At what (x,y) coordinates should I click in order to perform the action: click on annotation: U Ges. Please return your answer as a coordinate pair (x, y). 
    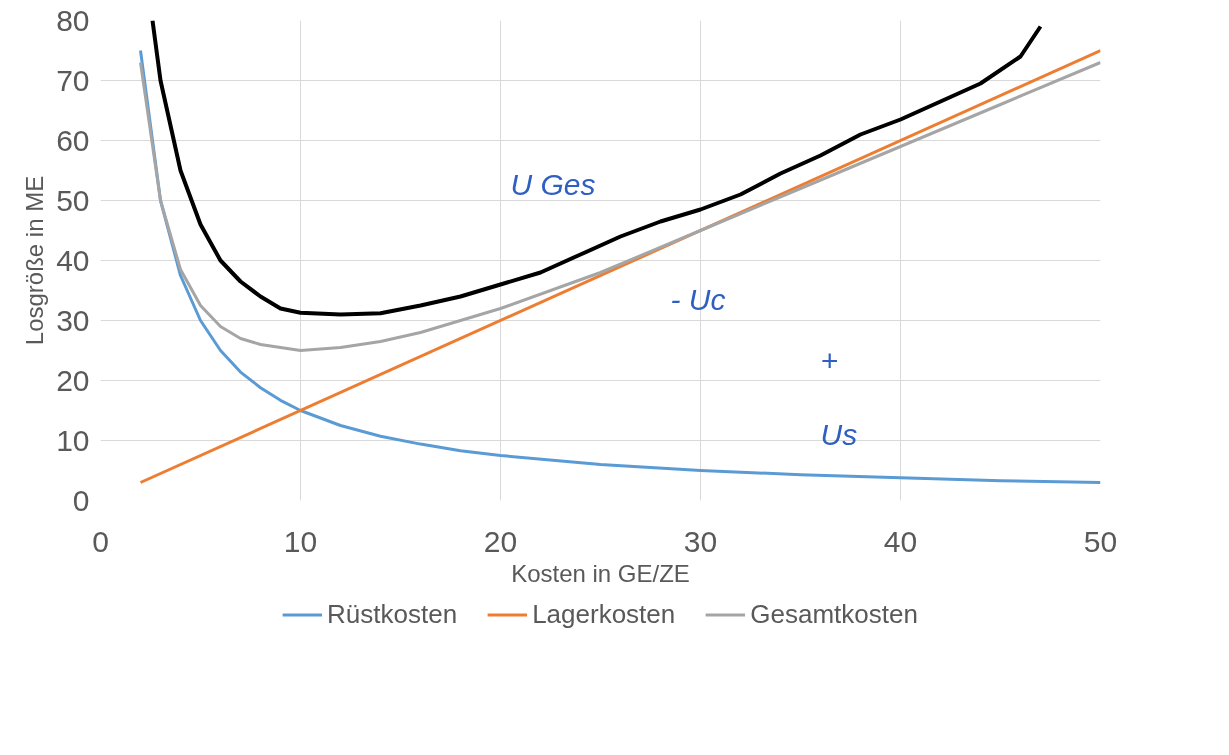
    Looking at the image, I should click on (553, 184).